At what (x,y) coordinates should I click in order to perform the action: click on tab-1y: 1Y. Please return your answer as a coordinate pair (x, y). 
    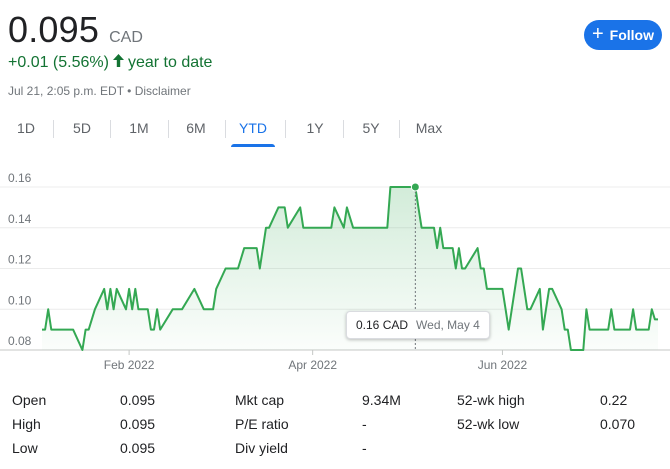
    Looking at the image, I should click on (315, 128).